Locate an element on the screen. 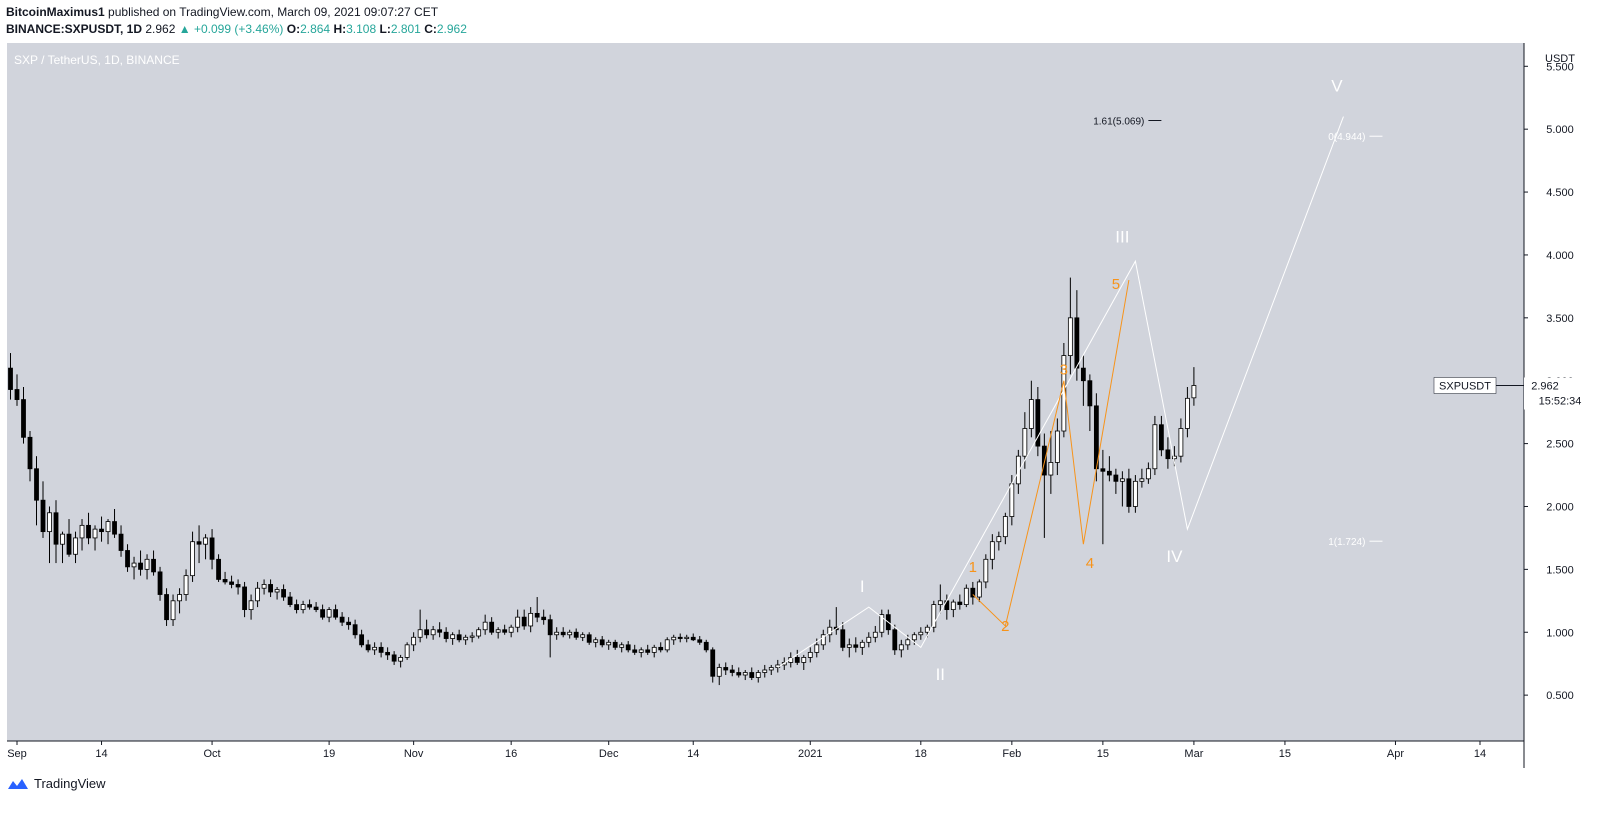  open-value: 2.864 is located at coordinates (315, 29).